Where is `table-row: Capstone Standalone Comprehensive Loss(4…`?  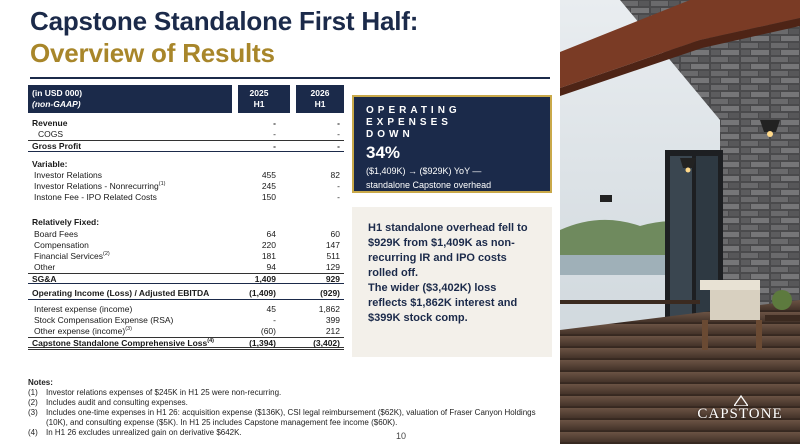 table-row: Capstone Standalone Comprehensive Loss(4… is located at coordinates (186, 344).